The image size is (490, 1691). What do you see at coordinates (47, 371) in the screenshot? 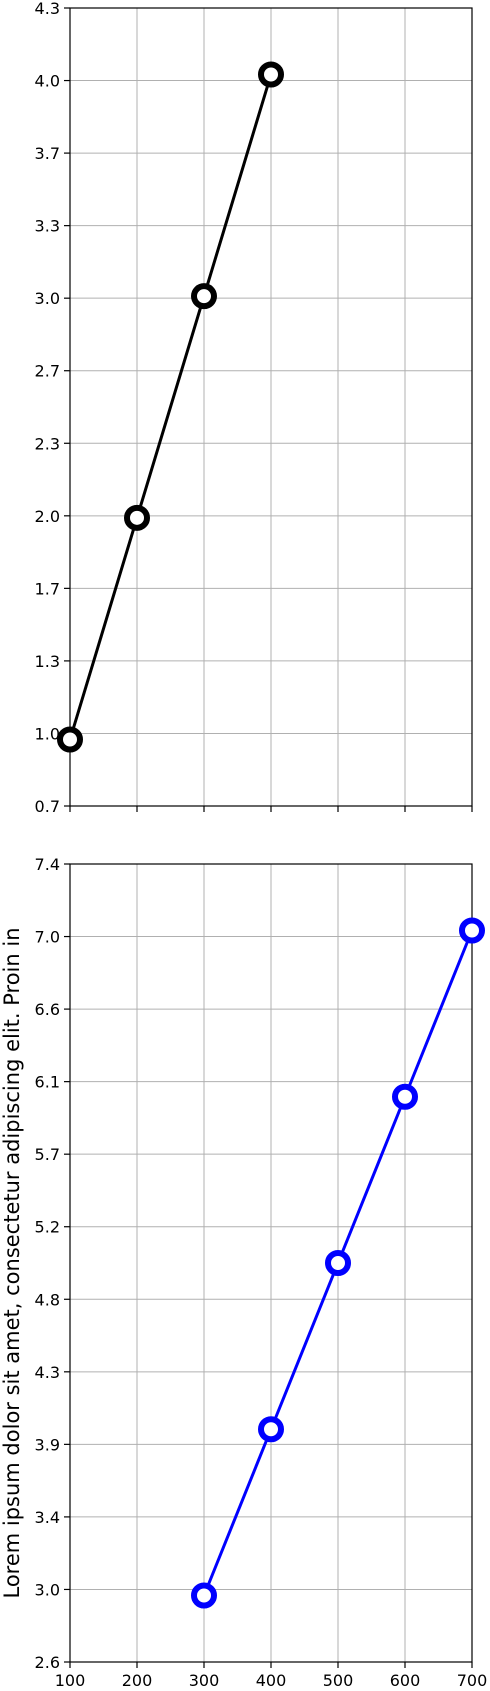
I see `y-tick-label: 2.7` at bounding box center [47, 371].